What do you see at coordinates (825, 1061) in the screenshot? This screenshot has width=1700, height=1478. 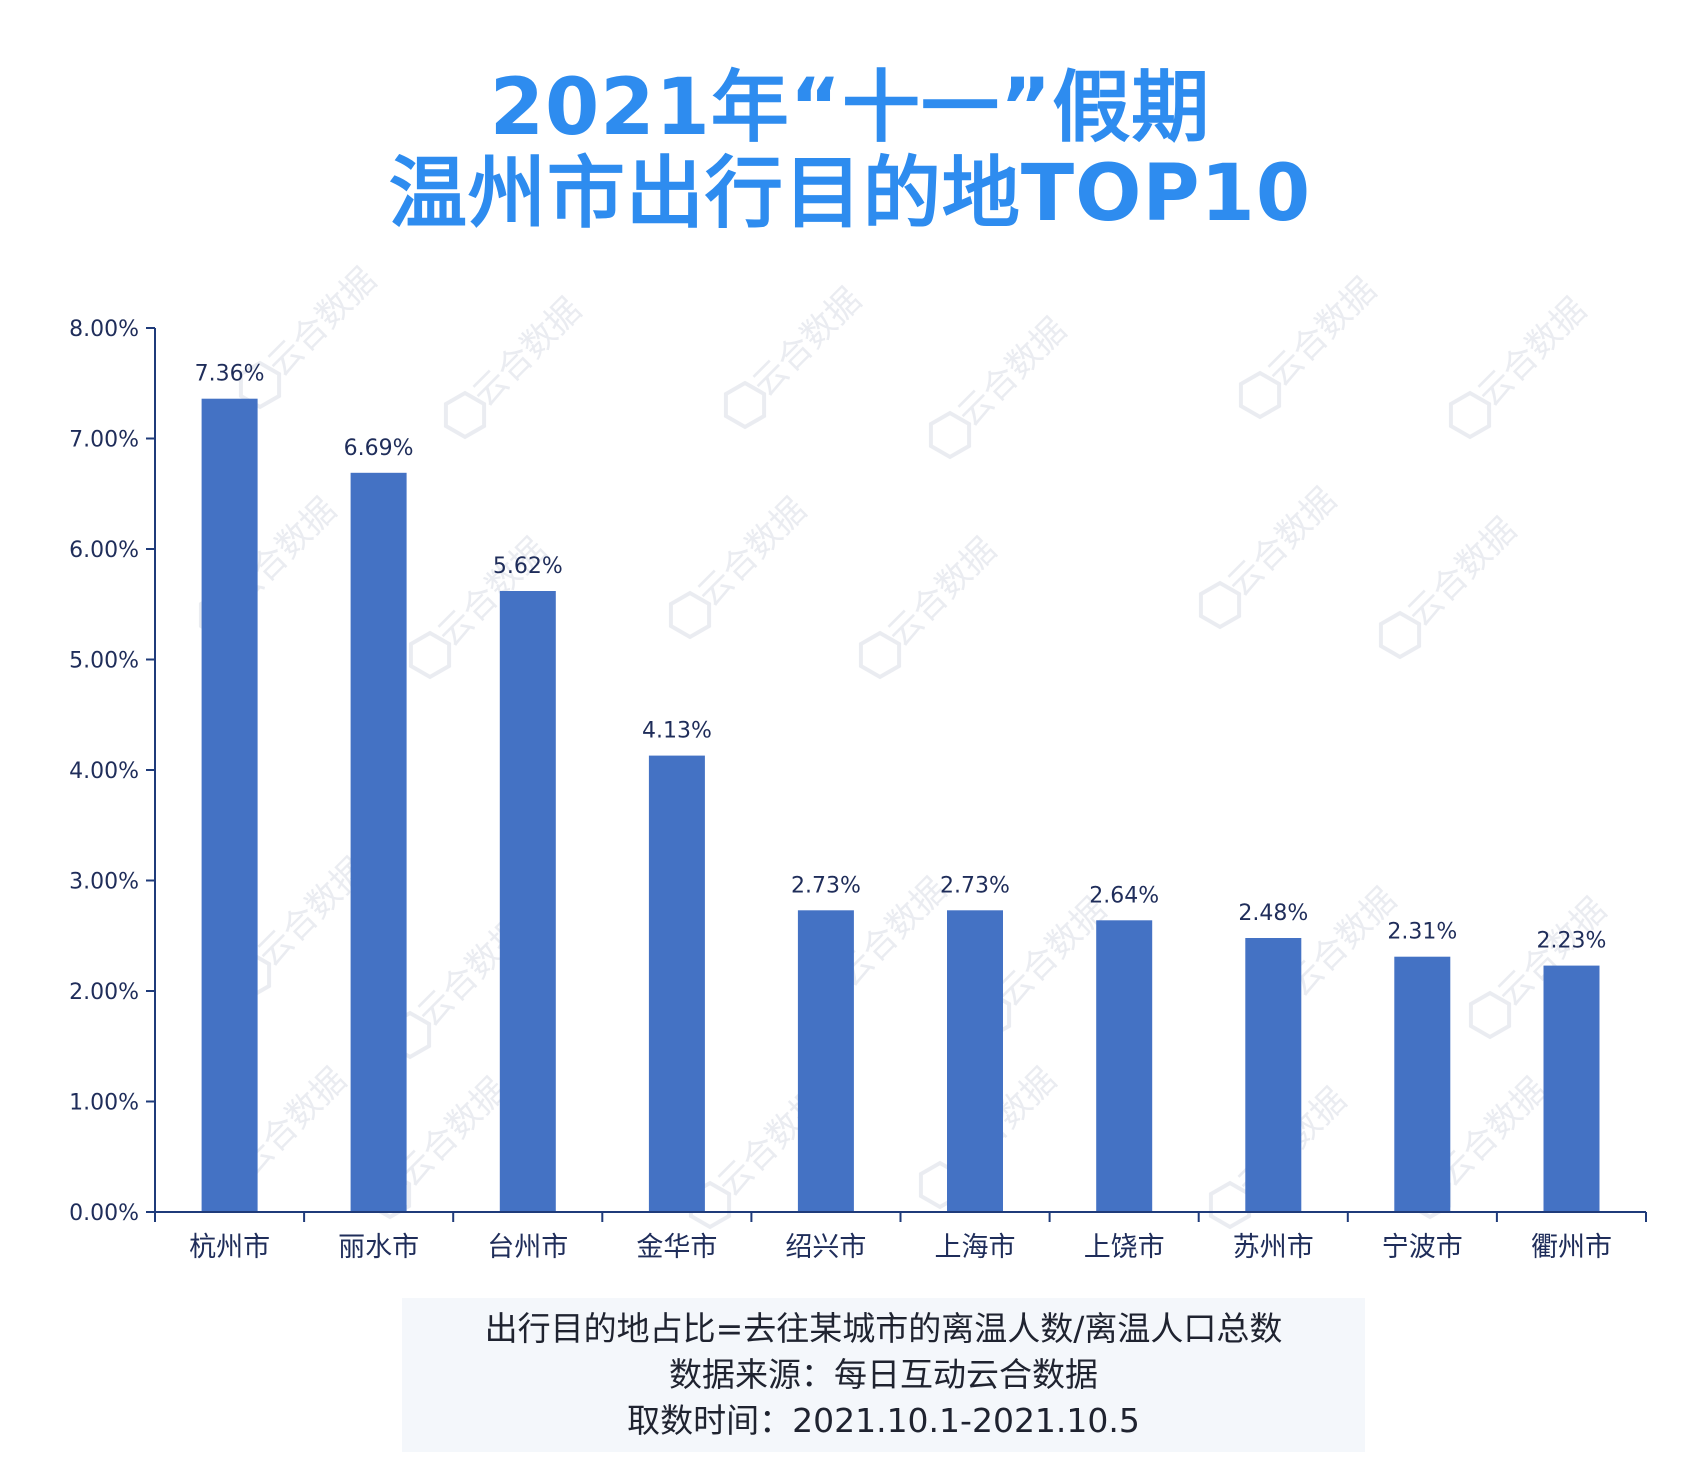 I see `bar-绍兴市` at bounding box center [825, 1061].